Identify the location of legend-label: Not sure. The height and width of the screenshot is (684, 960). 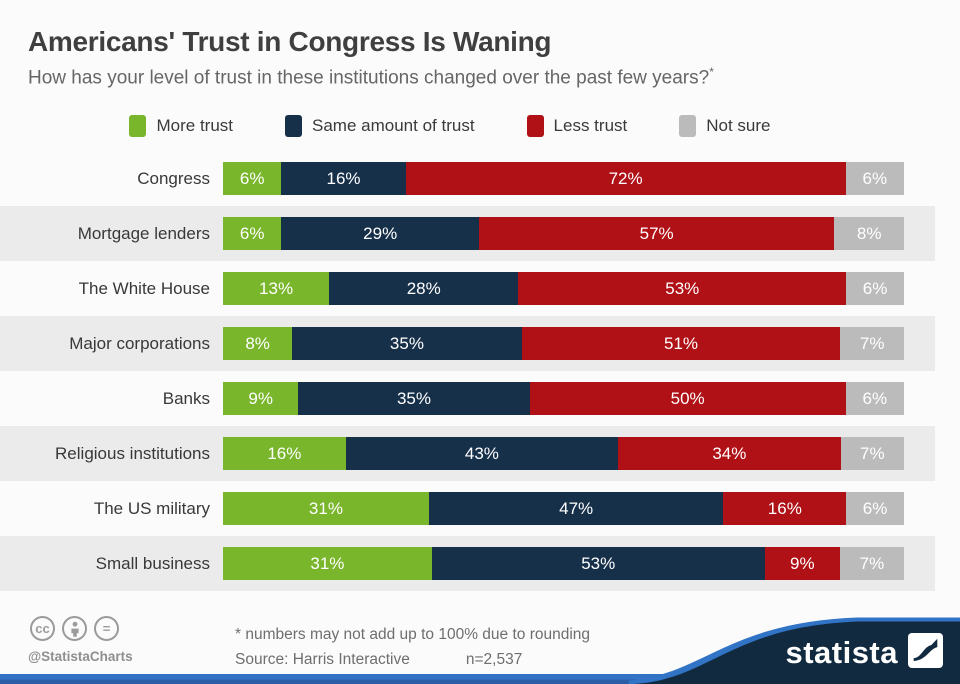
(738, 126).